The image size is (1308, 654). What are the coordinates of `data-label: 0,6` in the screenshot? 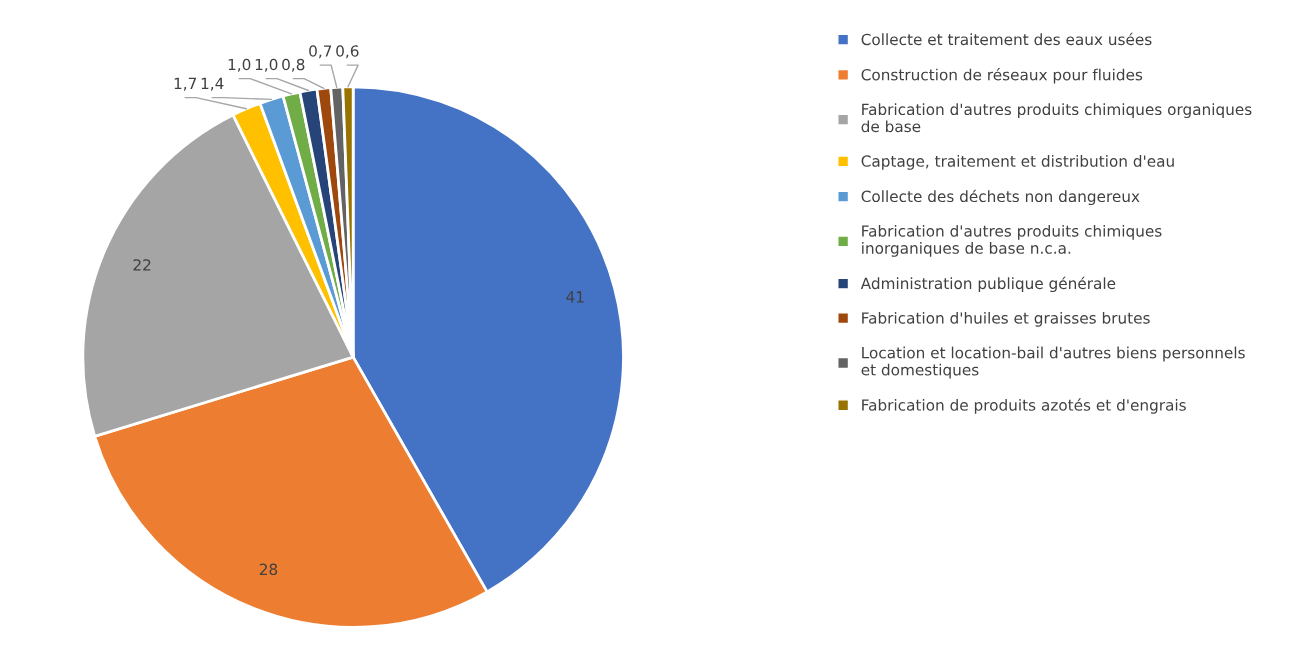 It's located at (347, 52).